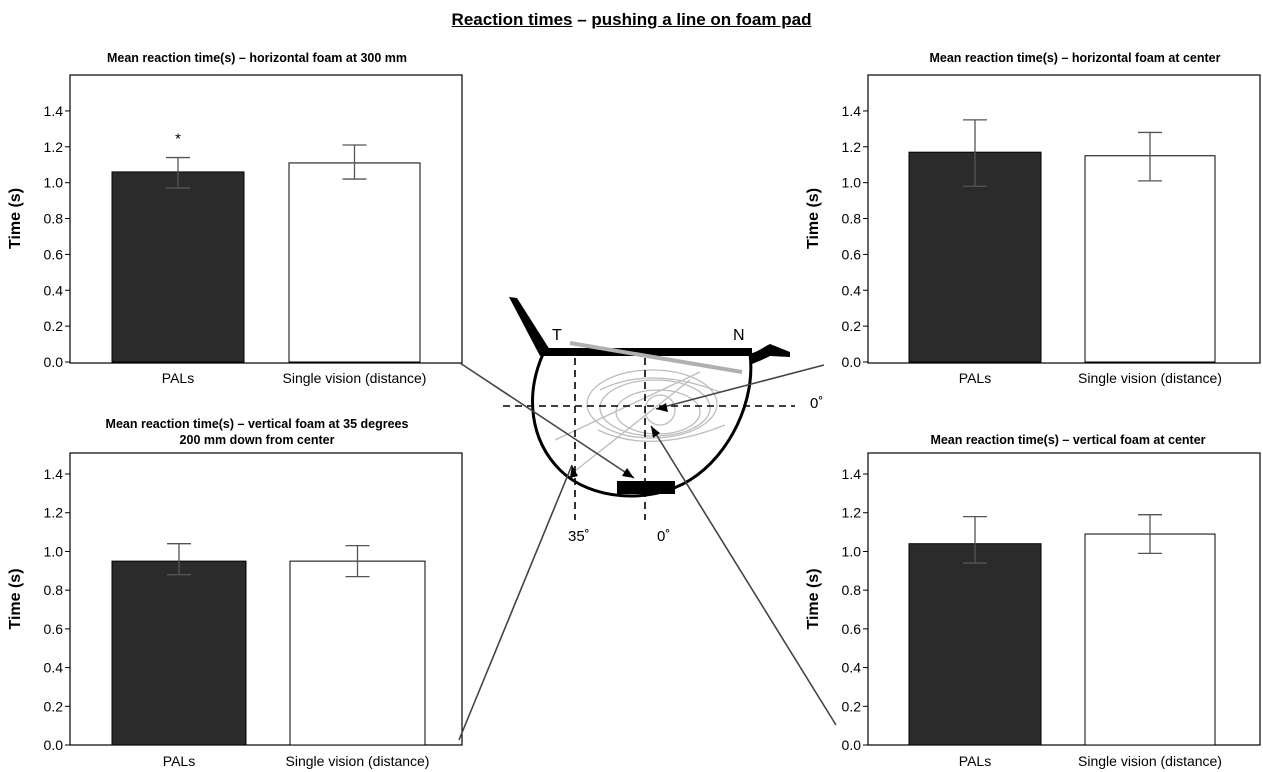  What do you see at coordinates (769, 354) in the screenshot?
I see `right-temple` at bounding box center [769, 354].